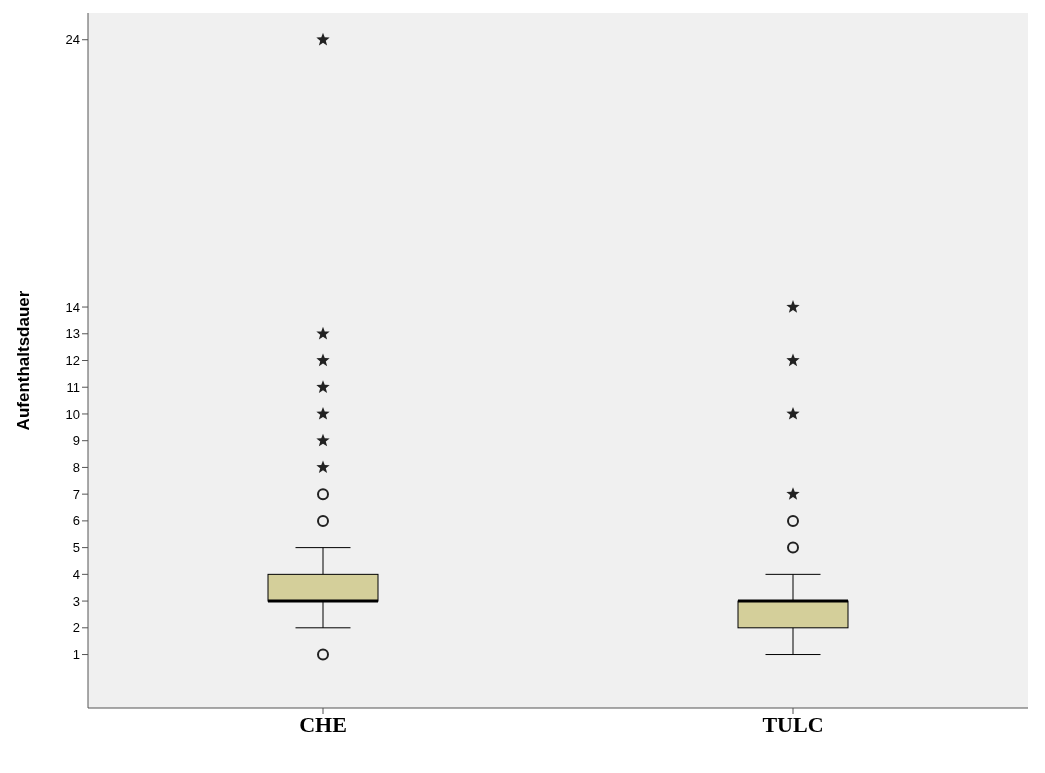 The image size is (1045, 773). Describe the element at coordinates (72, 414) in the screenshot. I see `y-tick-label: 10` at that location.